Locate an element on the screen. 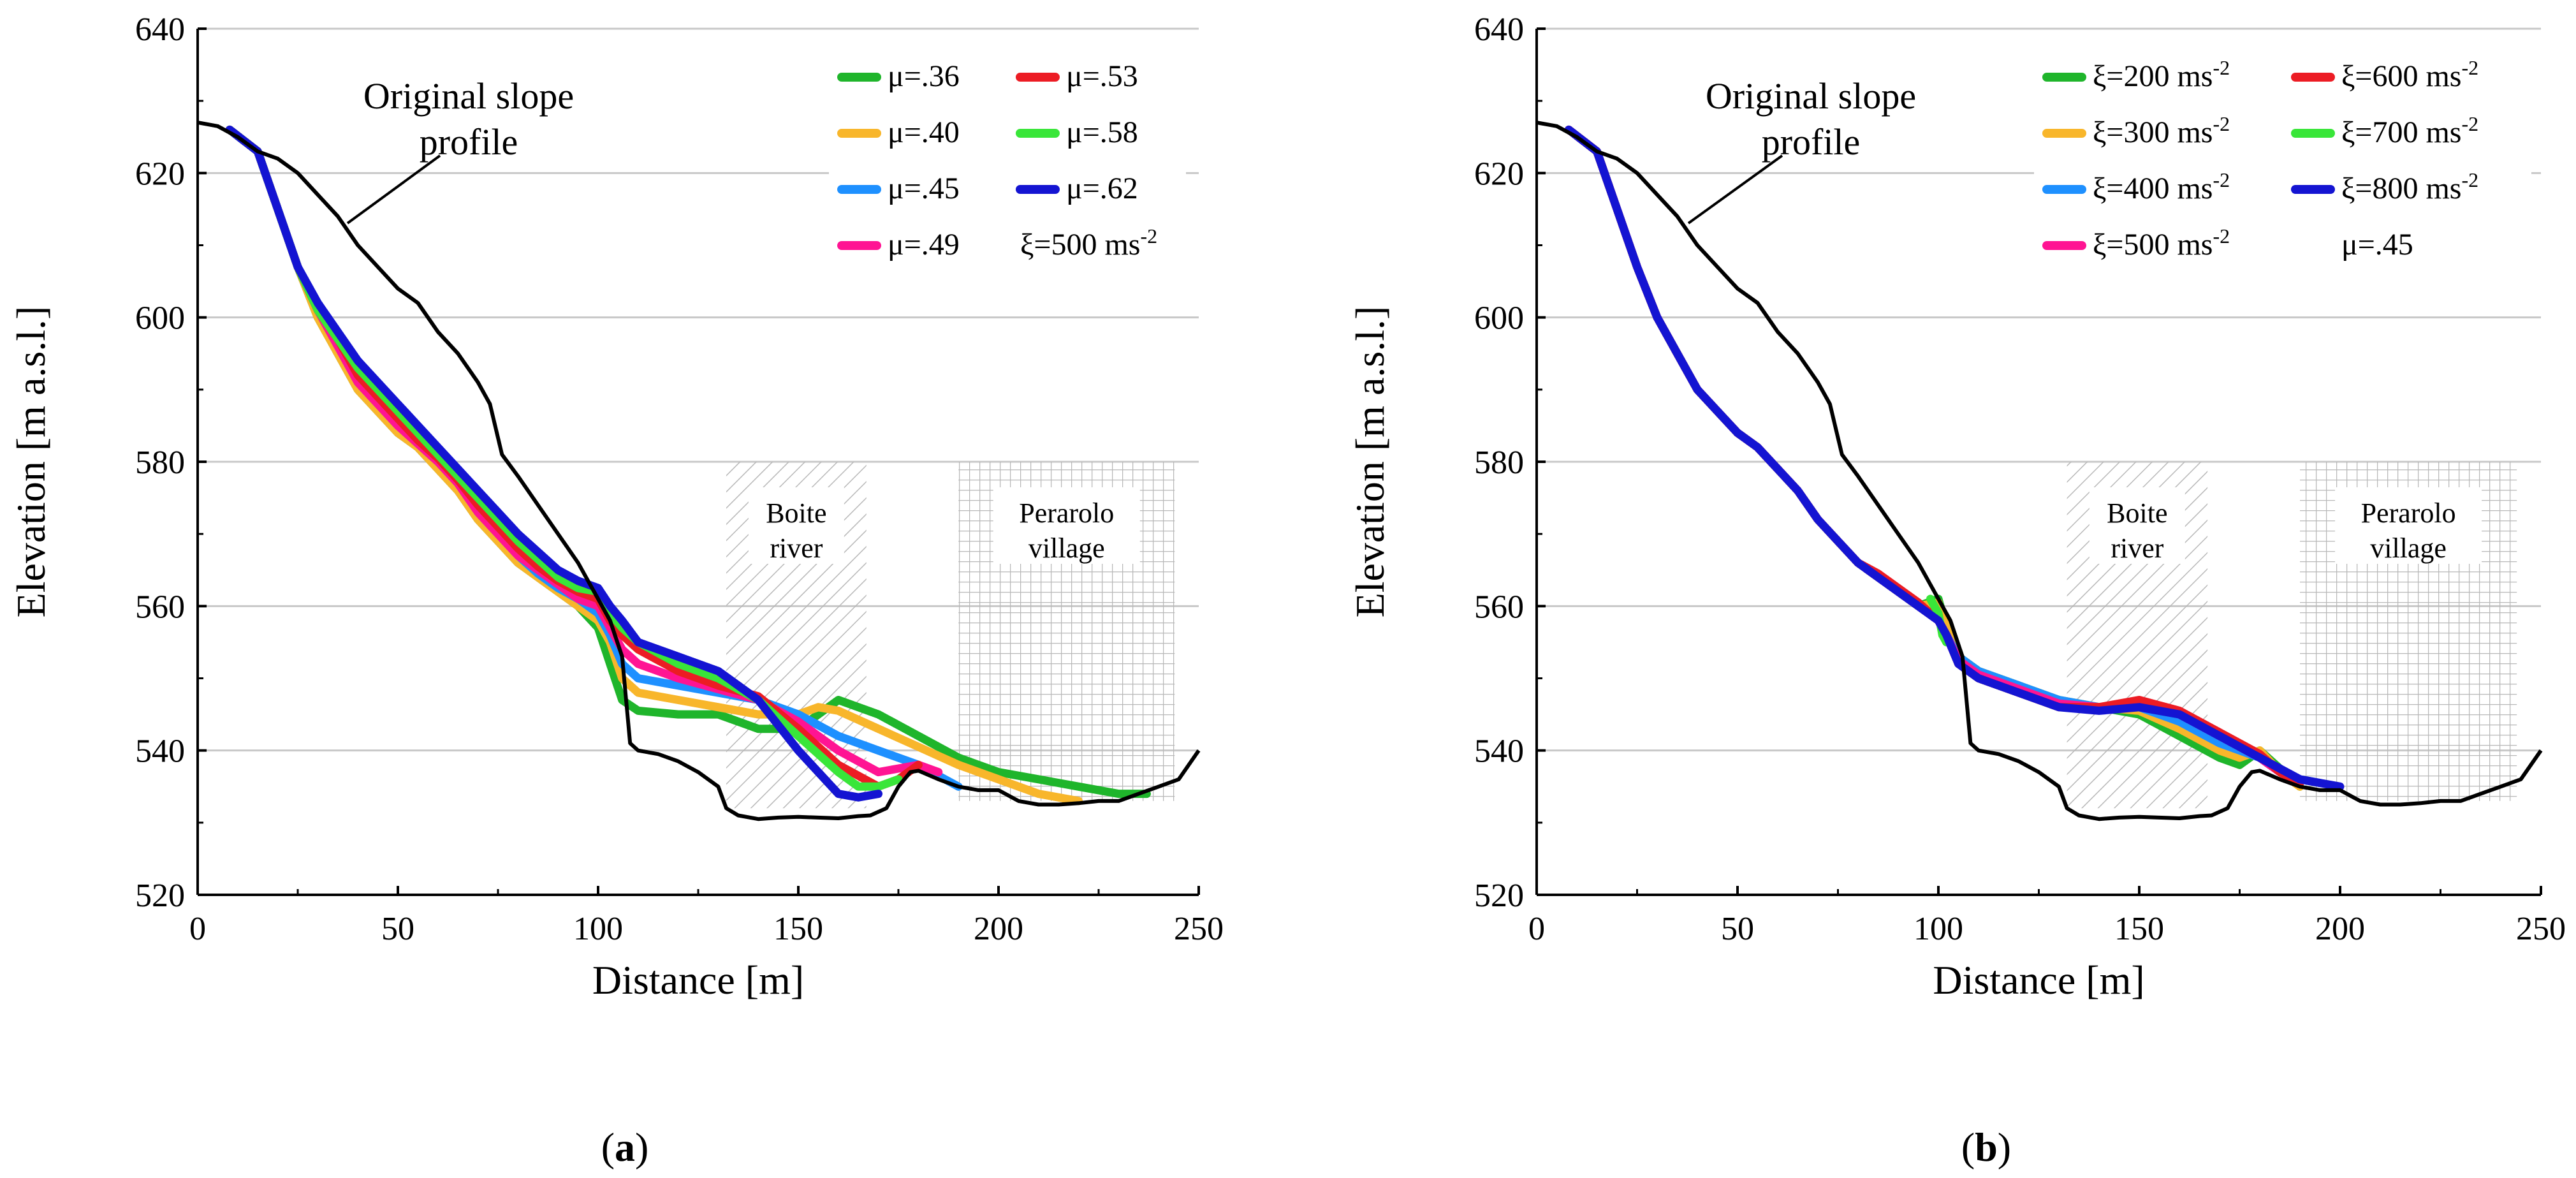 The height and width of the screenshot is (1178, 2576). panel-a-boite-label-line-0: Boite is located at coordinates (796, 513).